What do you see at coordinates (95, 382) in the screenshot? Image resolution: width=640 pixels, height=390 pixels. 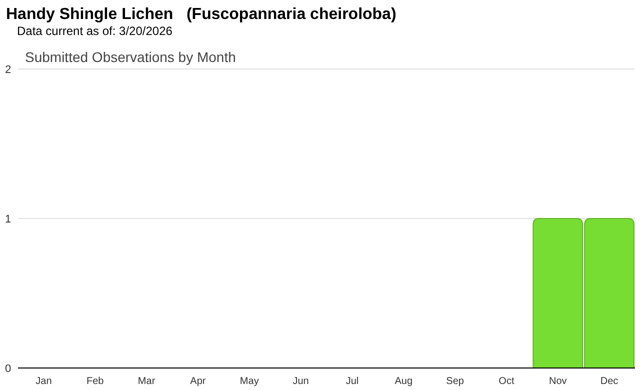 I see `x-tick-label: Feb` at bounding box center [95, 382].